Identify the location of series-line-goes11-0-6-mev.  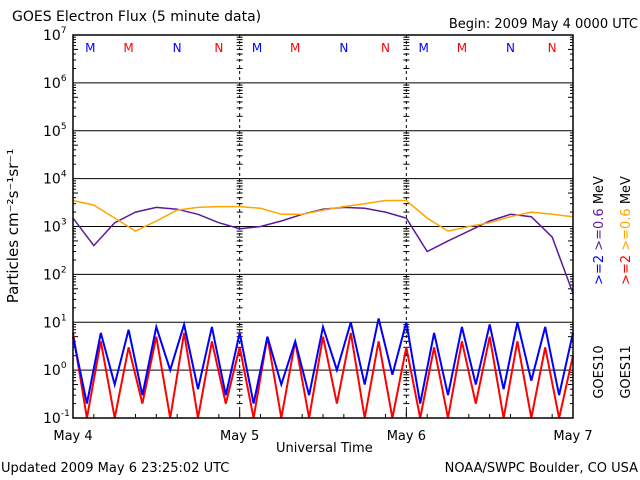
(323, 215).